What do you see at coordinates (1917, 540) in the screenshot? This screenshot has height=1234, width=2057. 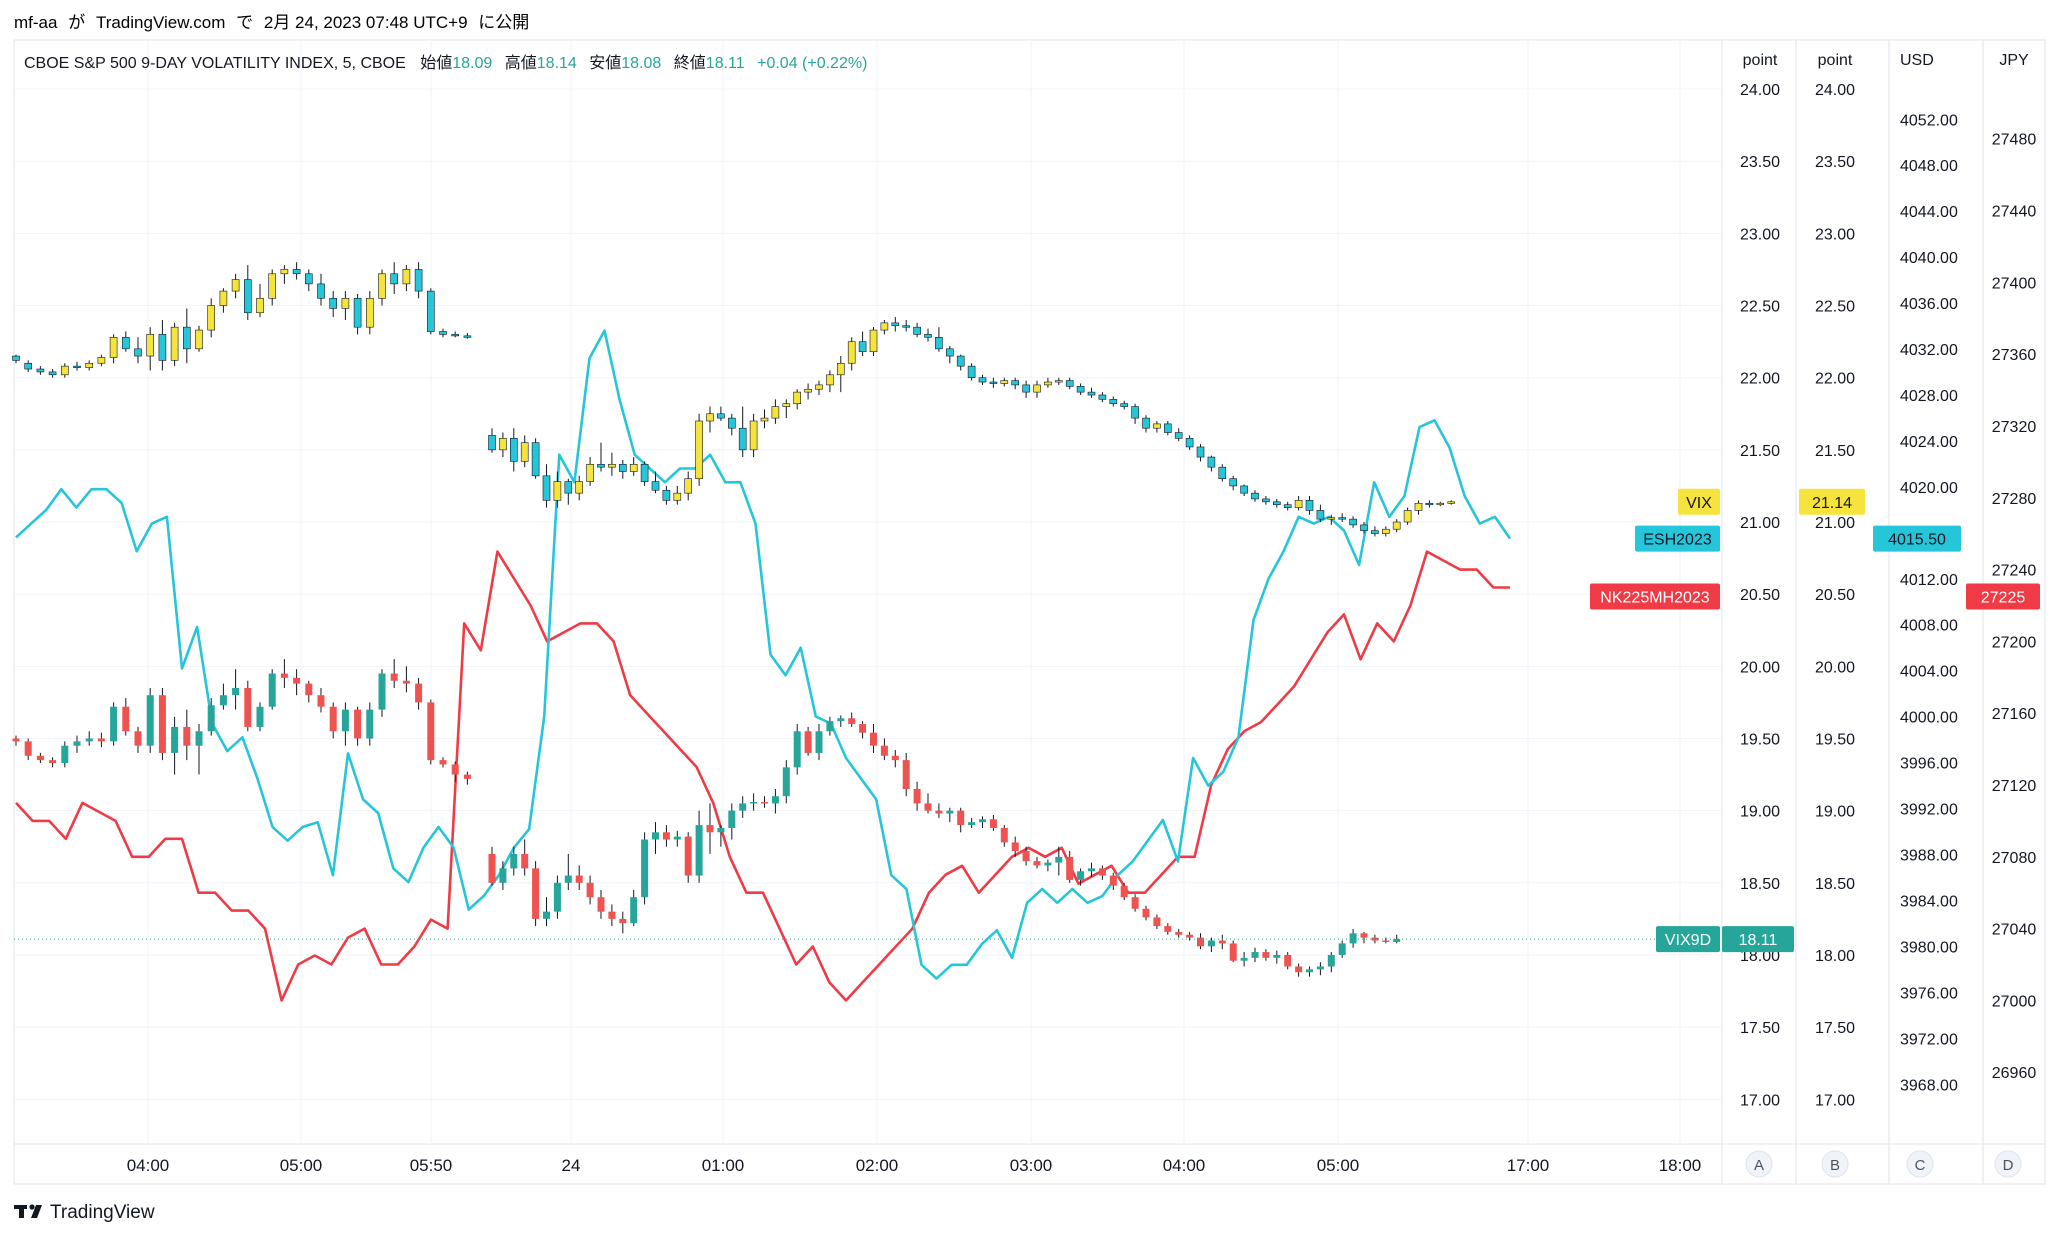 I see `esh-price-badge-text: 4015.50` at bounding box center [1917, 540].